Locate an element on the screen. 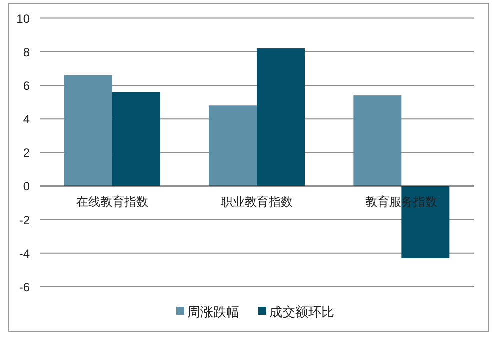  y-tick-label: 2 is located at coordinates (26, 153).